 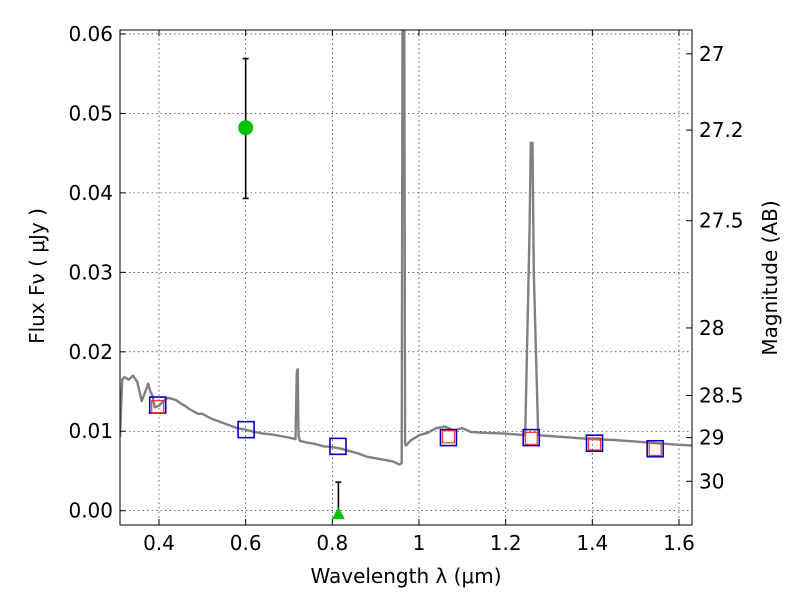 I want to click on y-tick-label: 0.01, so click(x=90, y=431).